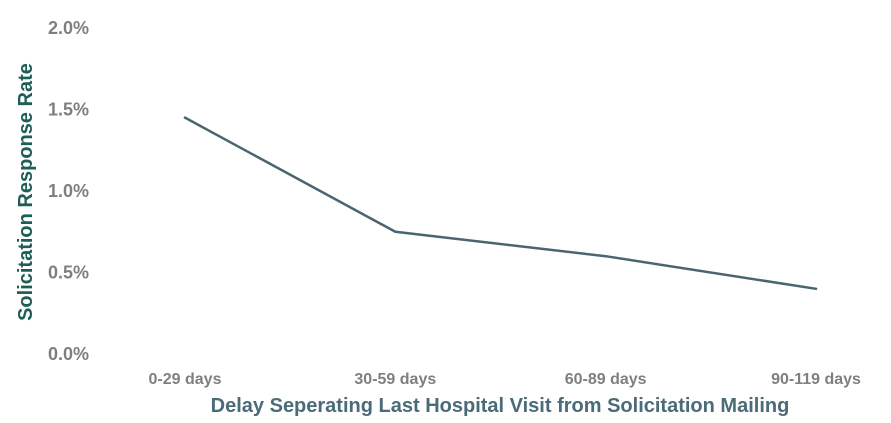 Image resolution: width=891 pixels, height=423 pixels. What do you see at coordinates (68, 354) in the screenshot?
I see `y-tick-label: 0.0%` at bounding box center [68, 354].